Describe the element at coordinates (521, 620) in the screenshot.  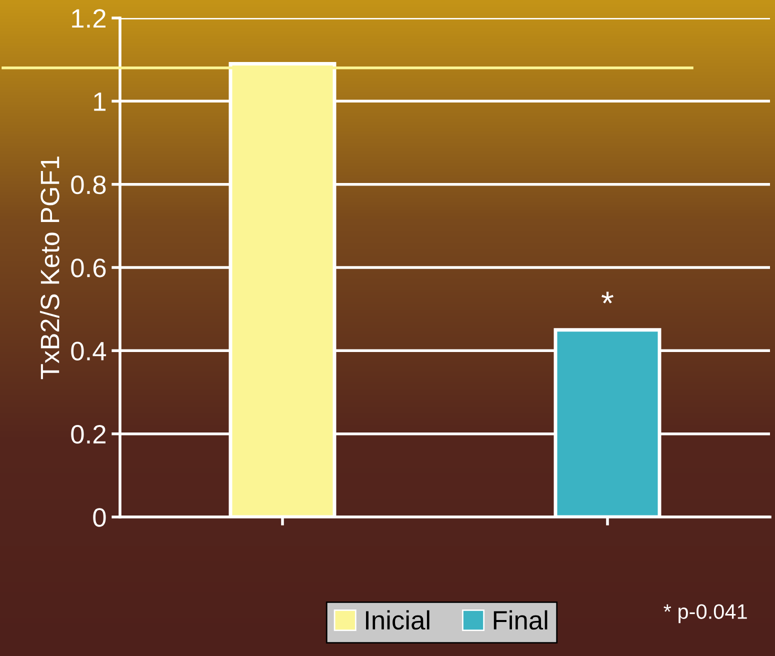
I see `legend-label: Final` at that location.